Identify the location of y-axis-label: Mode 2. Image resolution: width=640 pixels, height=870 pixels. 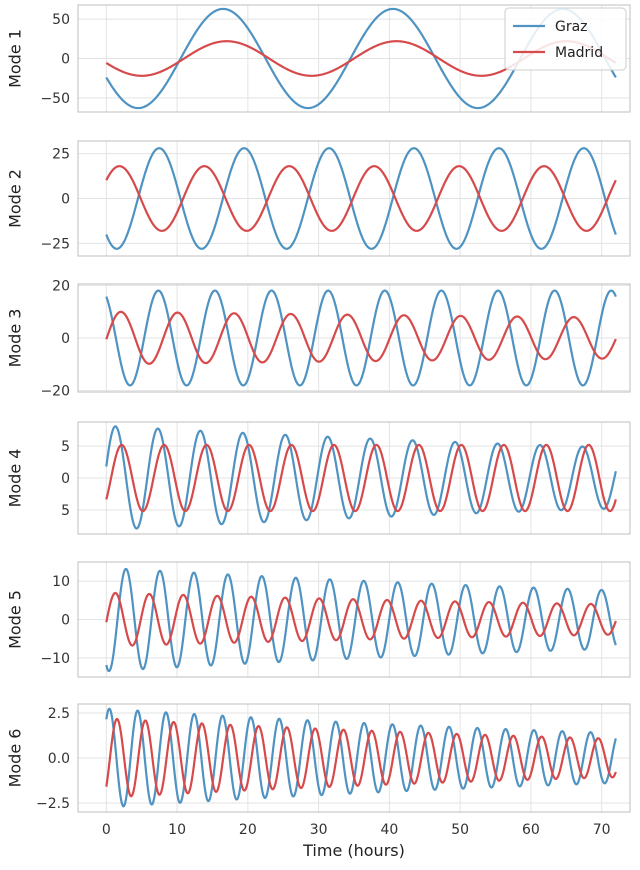
(15, 198).